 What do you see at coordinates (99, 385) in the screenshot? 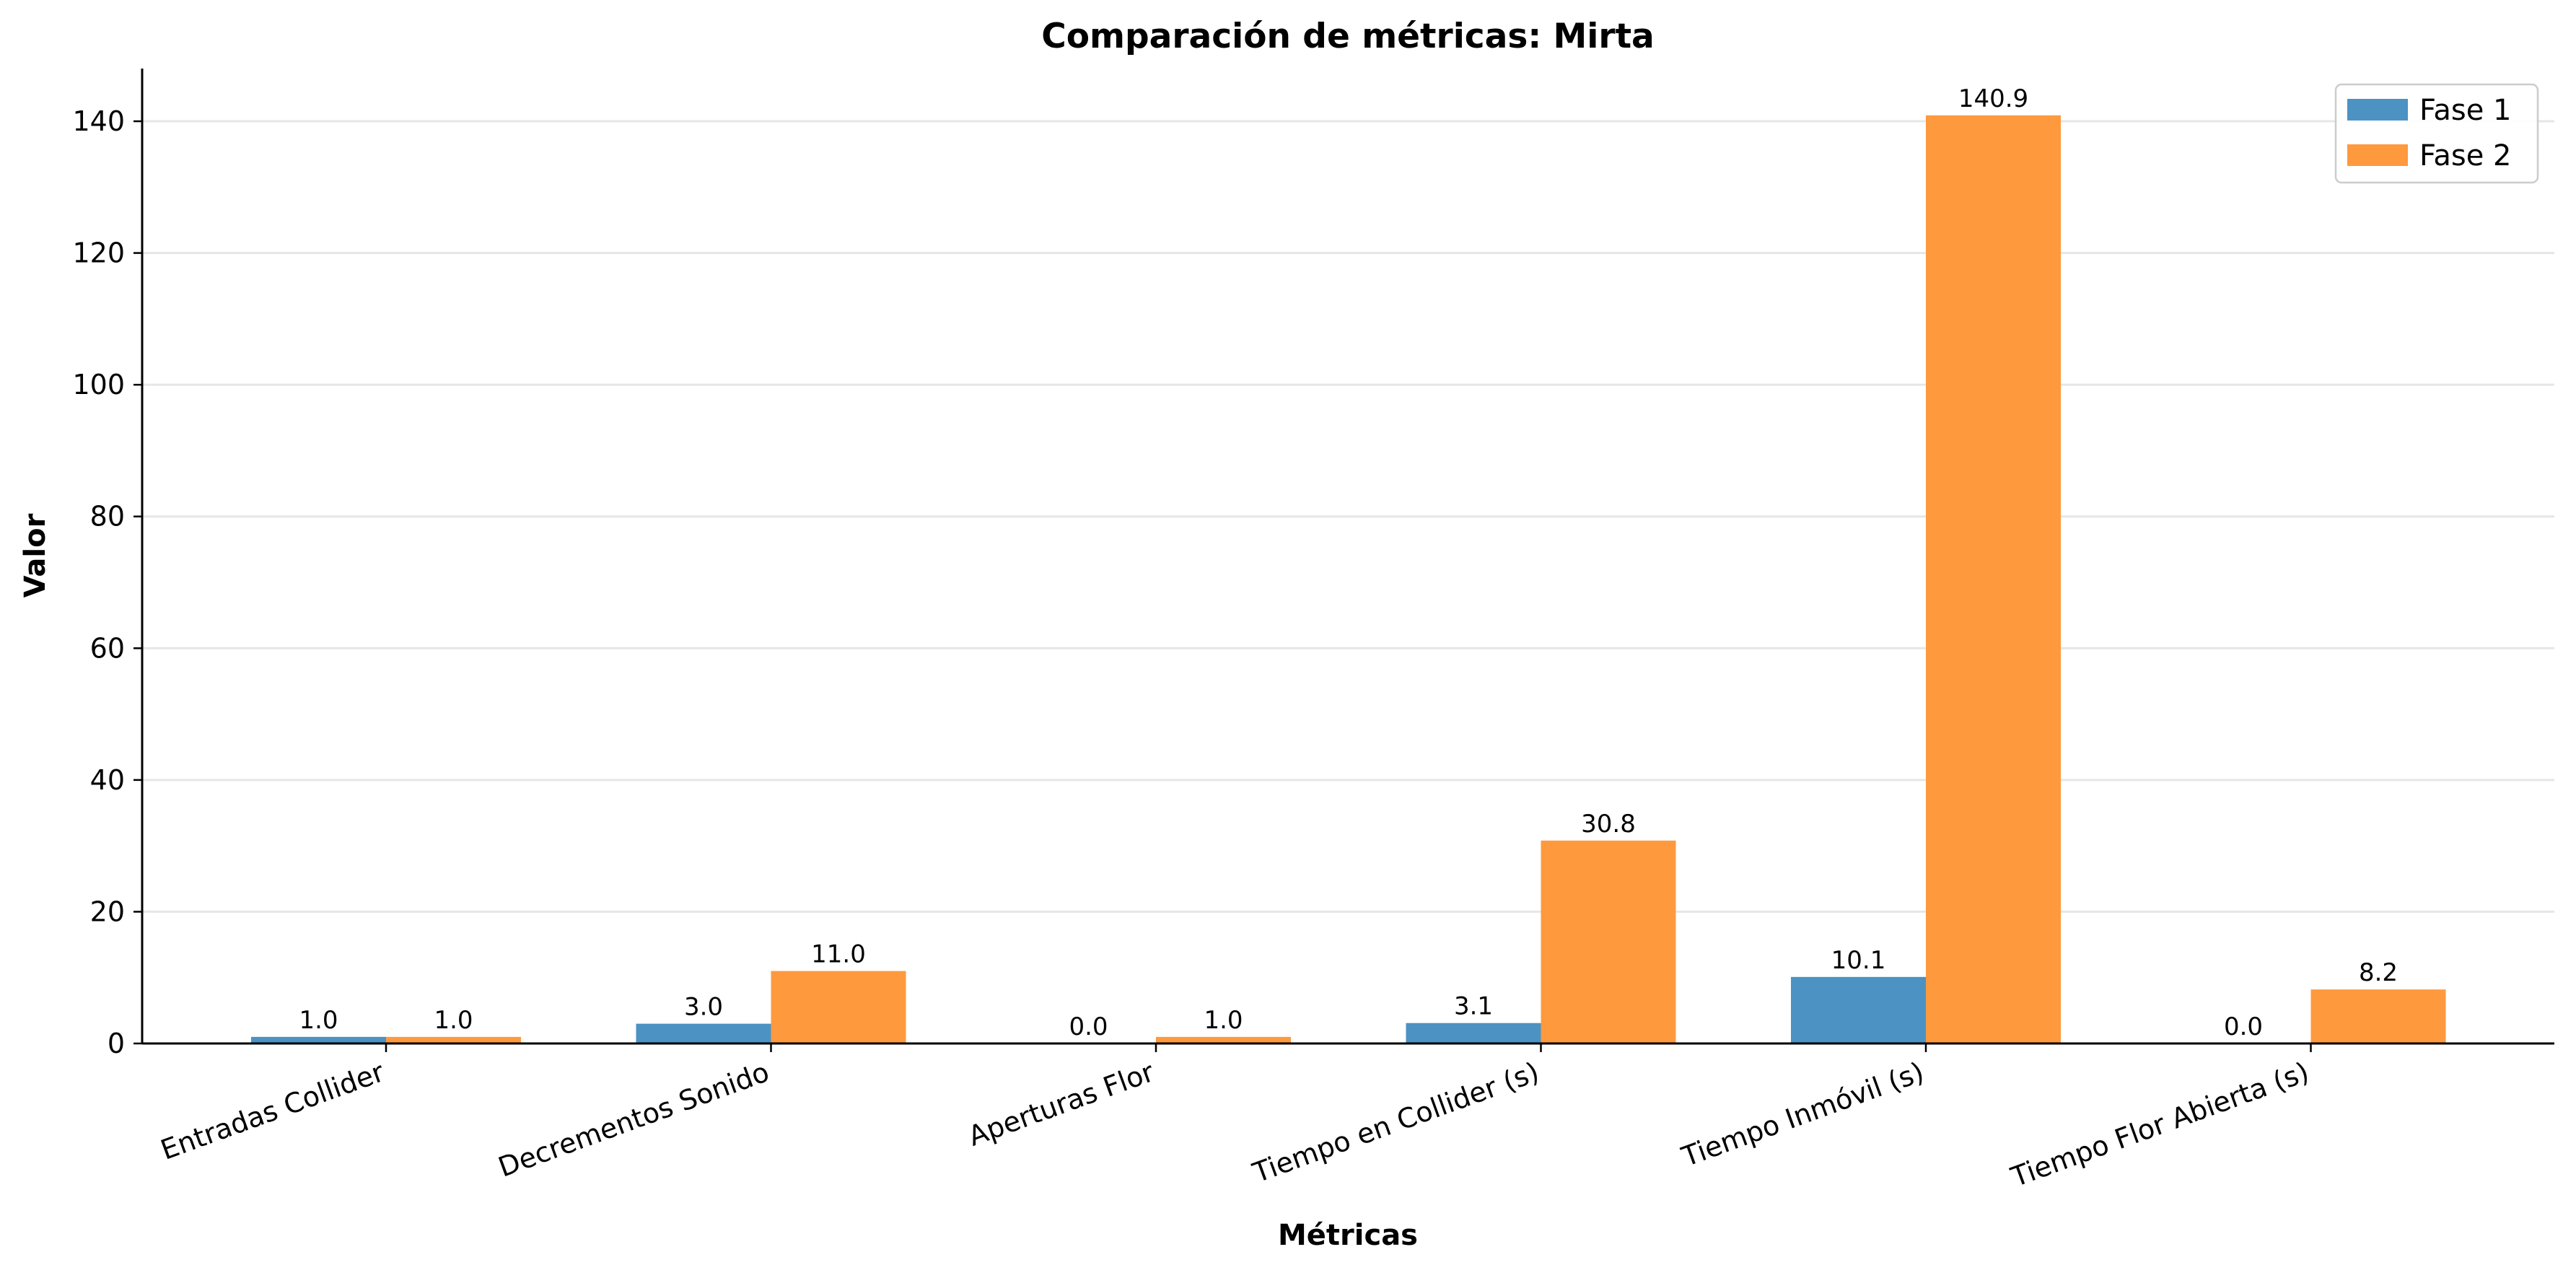
I see `y-tick-label: 100` at bounding box center [99, 385].